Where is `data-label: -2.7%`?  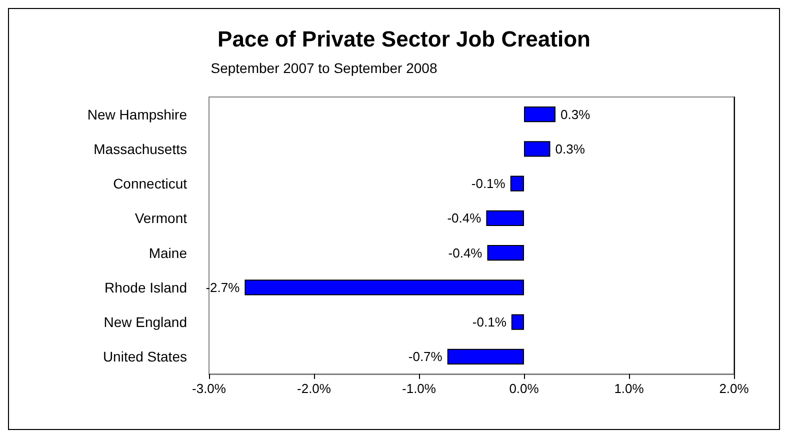
data-label: -2.7% is located at coordinates (223, 287).